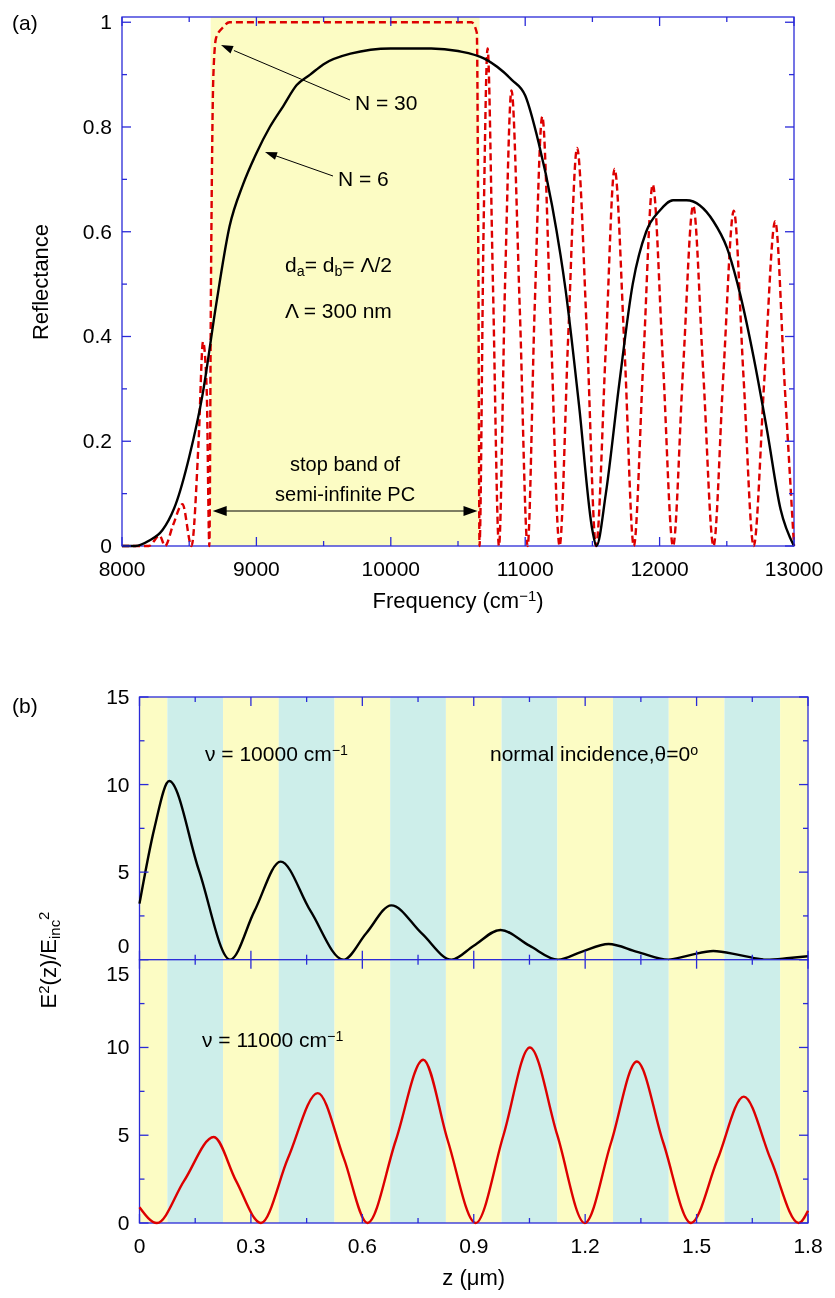 The width and height of the screenshot is (835, 1298). I want to click on annotation: ν = 11000 cm$^{−1}$, so click(273, 1039).